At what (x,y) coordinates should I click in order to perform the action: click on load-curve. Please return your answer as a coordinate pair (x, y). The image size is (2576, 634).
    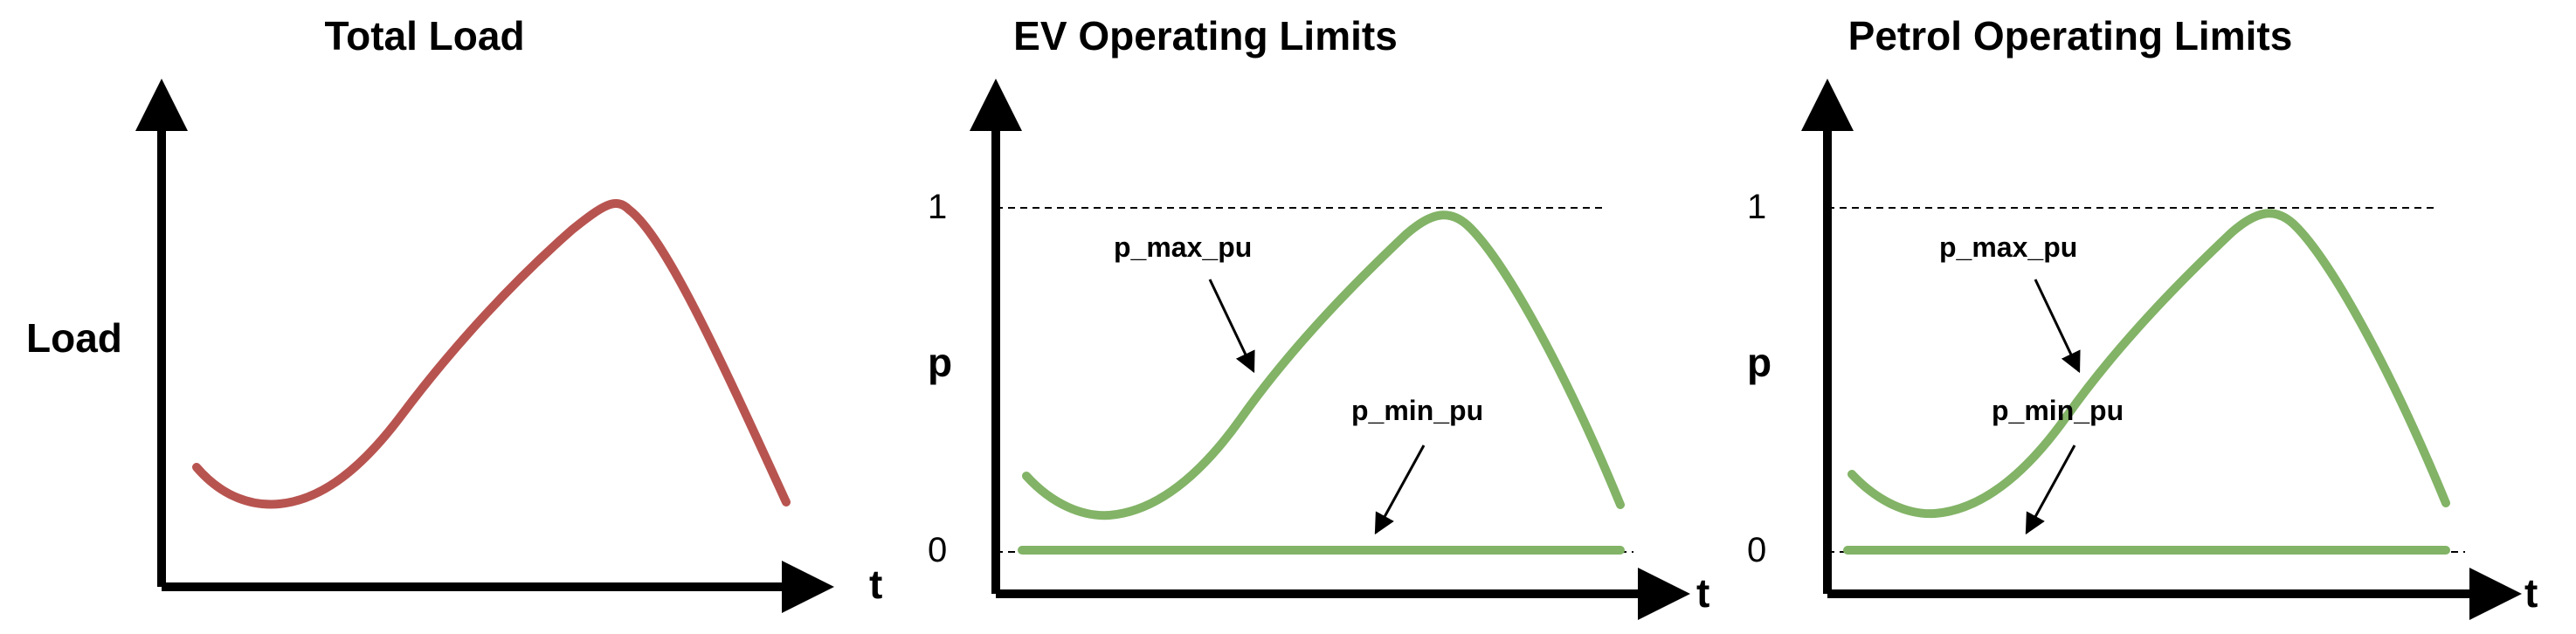
    Looking at the image, I should click on (491, 354).